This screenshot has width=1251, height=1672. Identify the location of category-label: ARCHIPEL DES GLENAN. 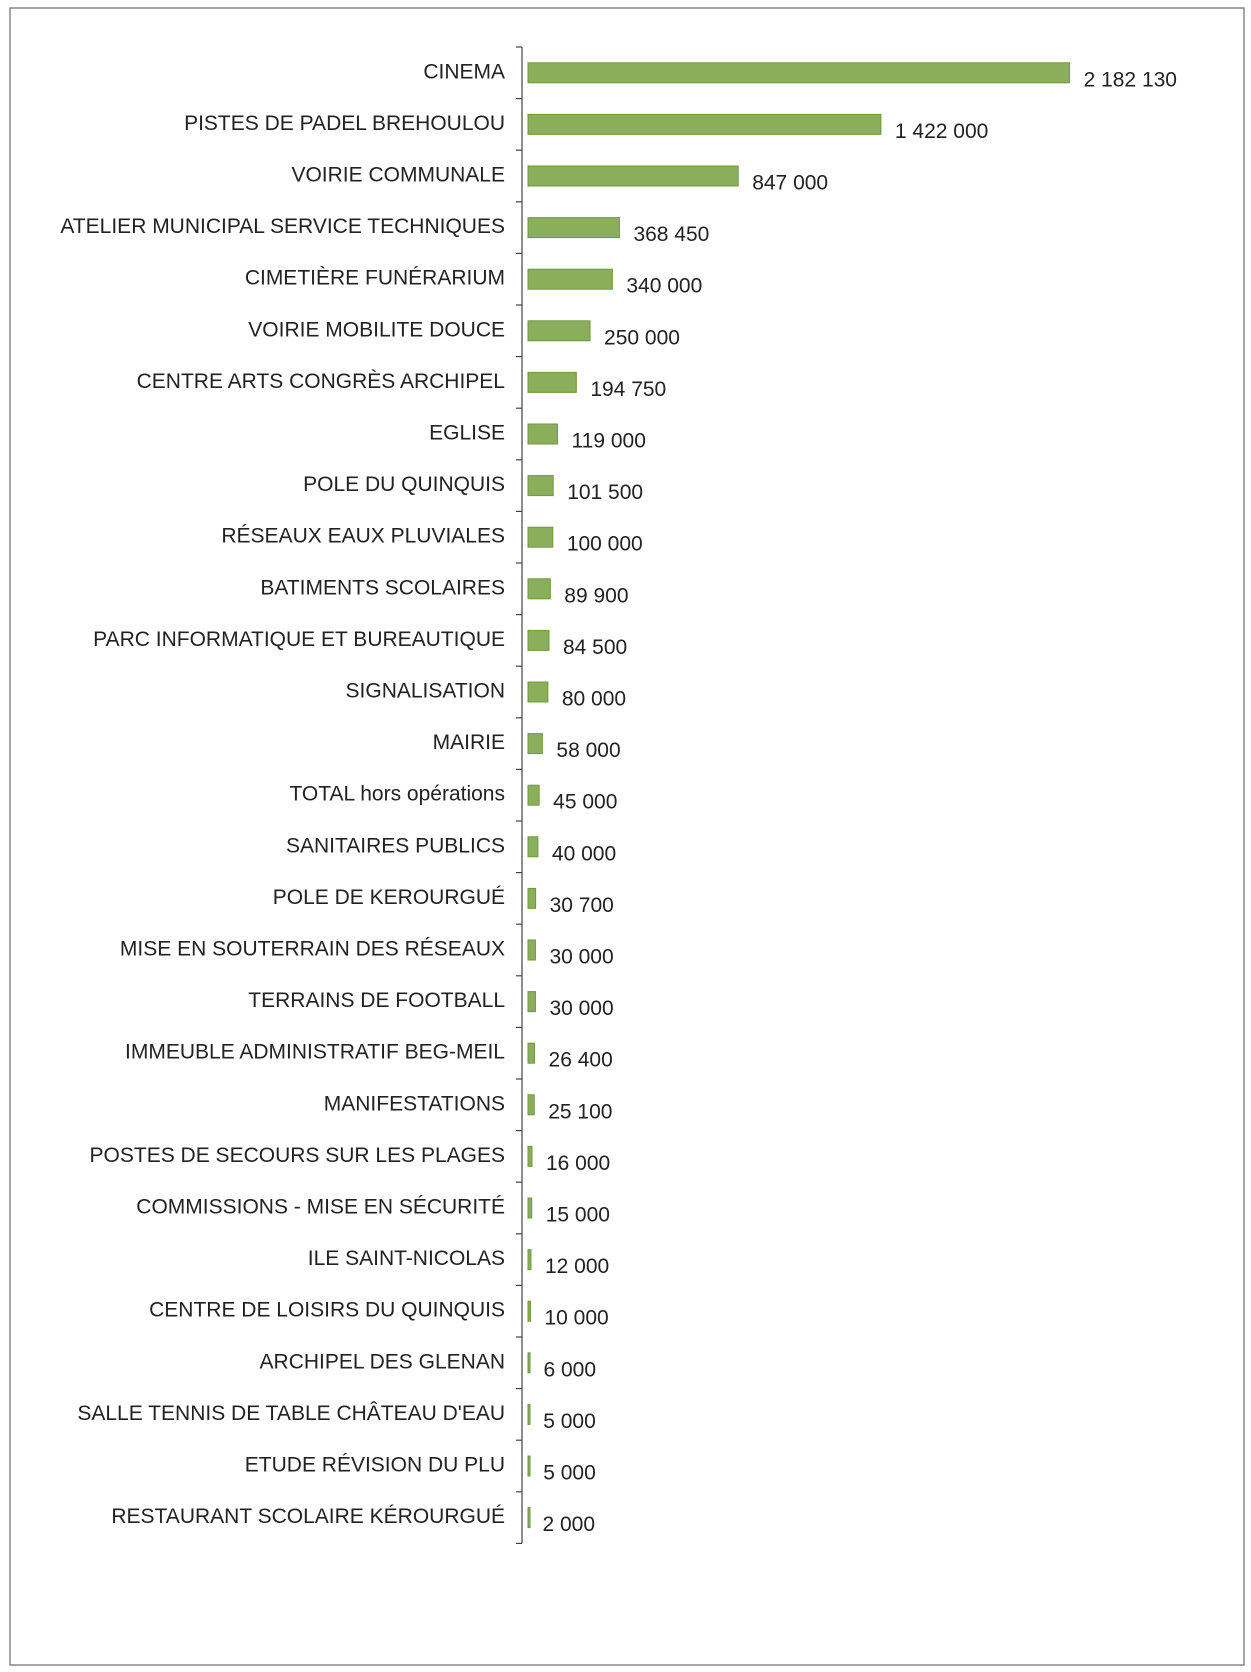
(382, 1361).